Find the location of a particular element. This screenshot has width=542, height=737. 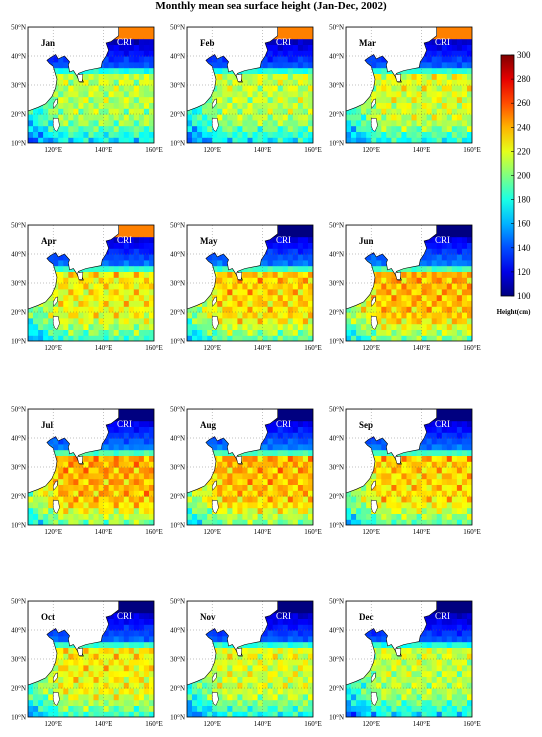

panel-month-label: Jan is located at coordinates (48, 43).